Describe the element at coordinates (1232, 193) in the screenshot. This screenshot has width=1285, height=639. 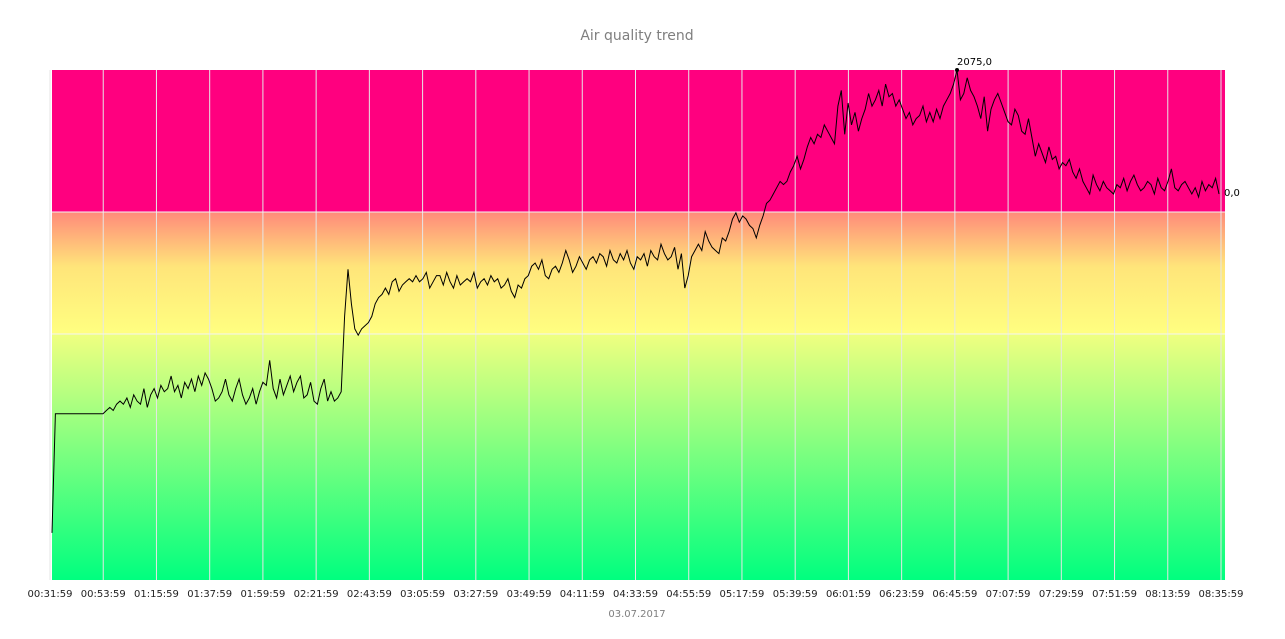
I see `last-value-label: 0,0` at that location.